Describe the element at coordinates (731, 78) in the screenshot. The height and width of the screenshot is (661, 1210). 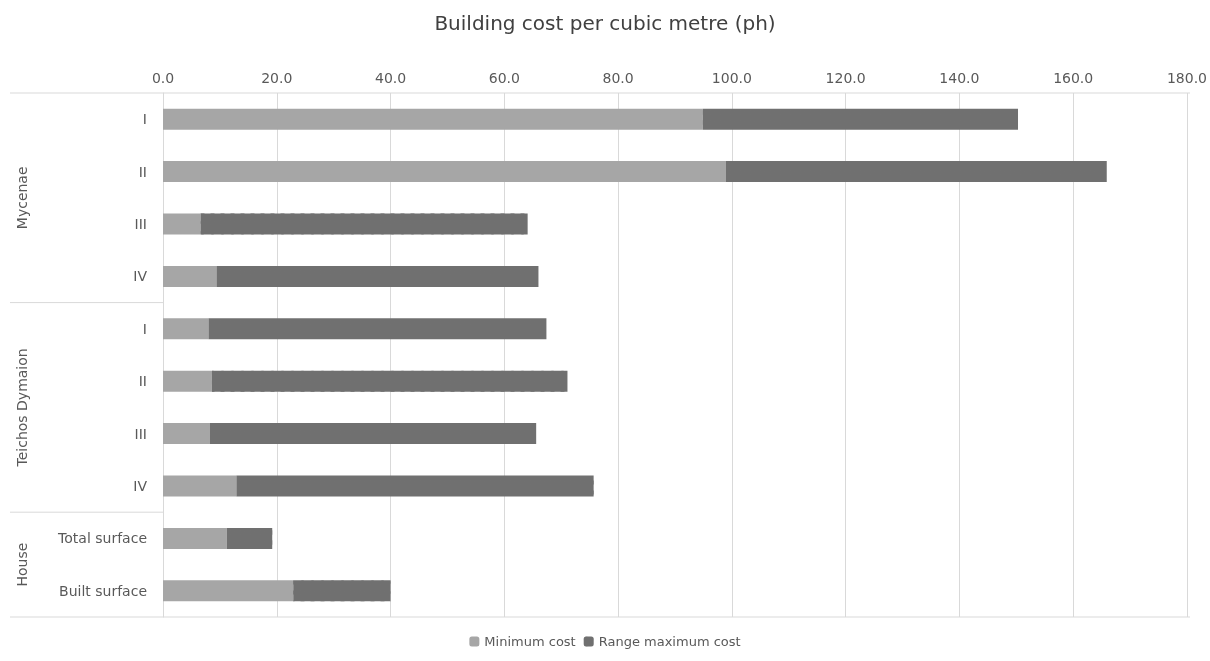
I see `x-tick-label: 100.0` at that location.